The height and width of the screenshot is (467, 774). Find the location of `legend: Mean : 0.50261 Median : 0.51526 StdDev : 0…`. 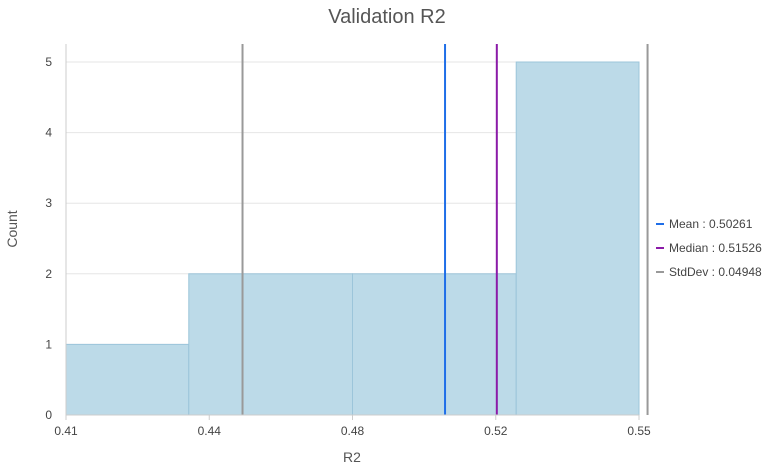

legend: Mean : 0.50261 Median : 0.51526 StdDev : 0… is located at coordinates (709, 248).